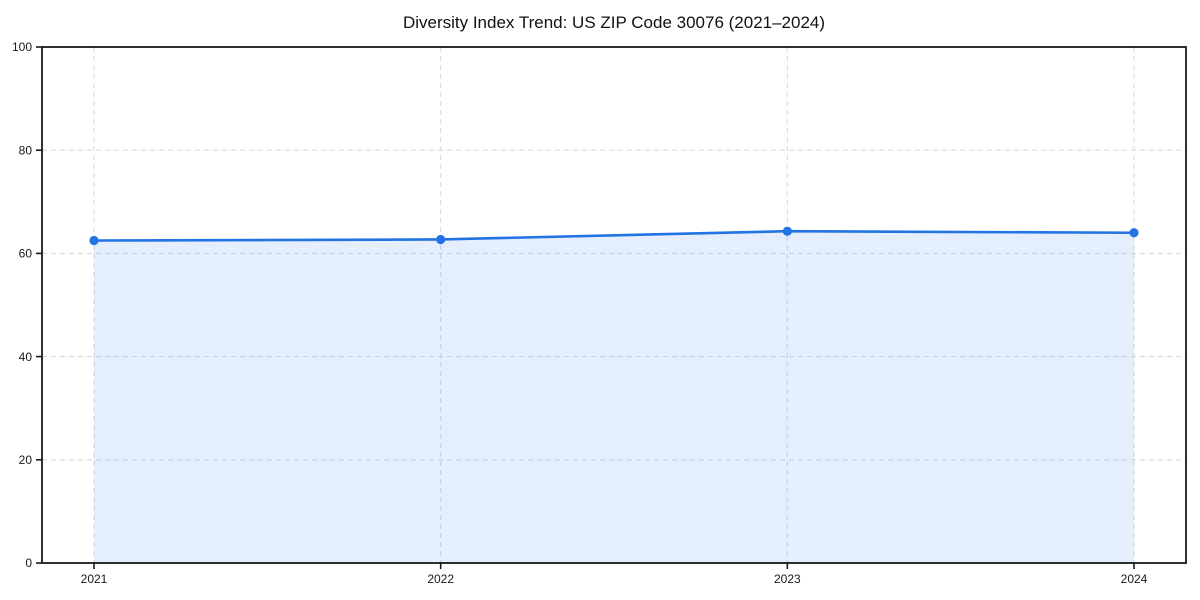 The width and height of the screenshot is (1200, 600). I want to click on x-tick-label: 2023, so click(787, 579).